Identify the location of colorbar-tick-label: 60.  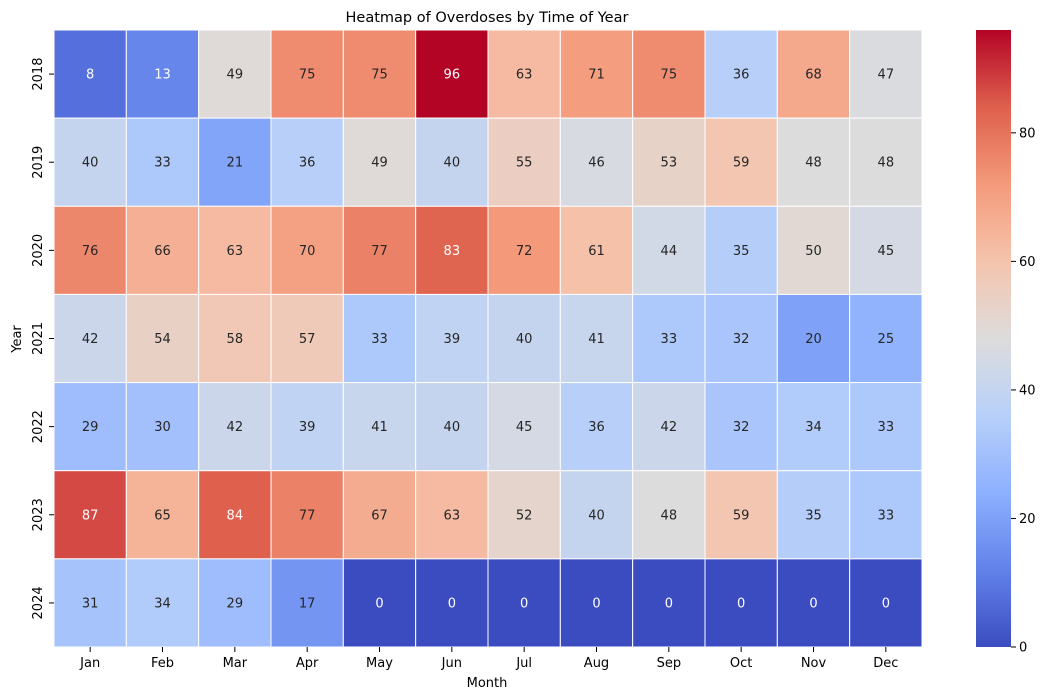
(1027, 262).